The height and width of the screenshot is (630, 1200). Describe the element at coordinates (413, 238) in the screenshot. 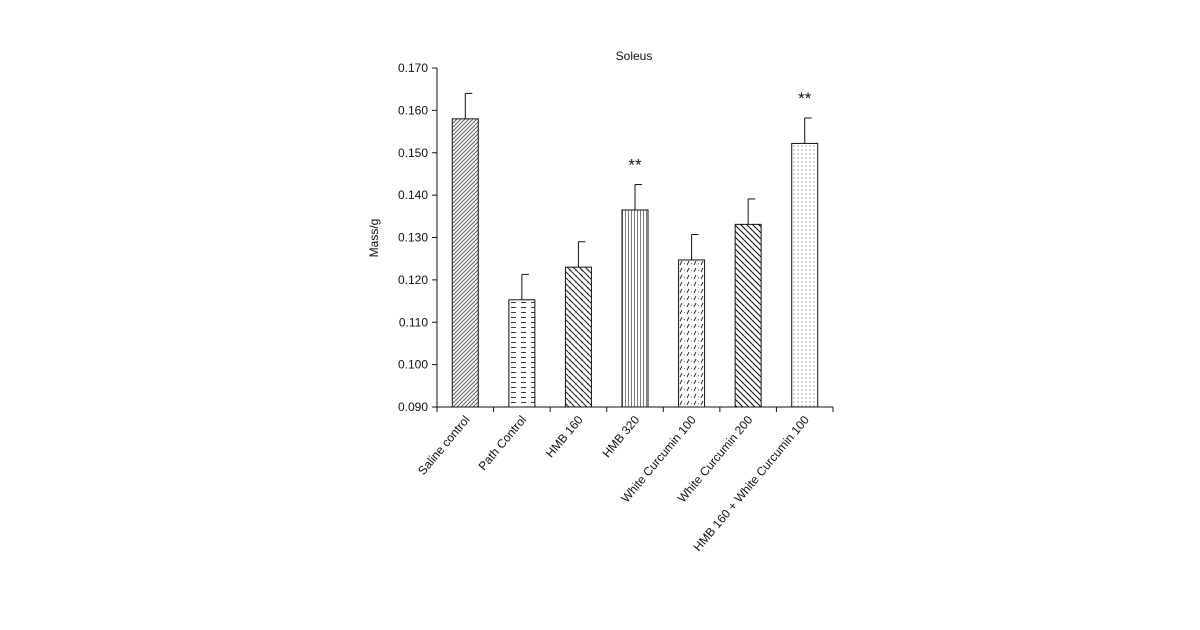

I see `y-tick-label: 0.130` at that location.